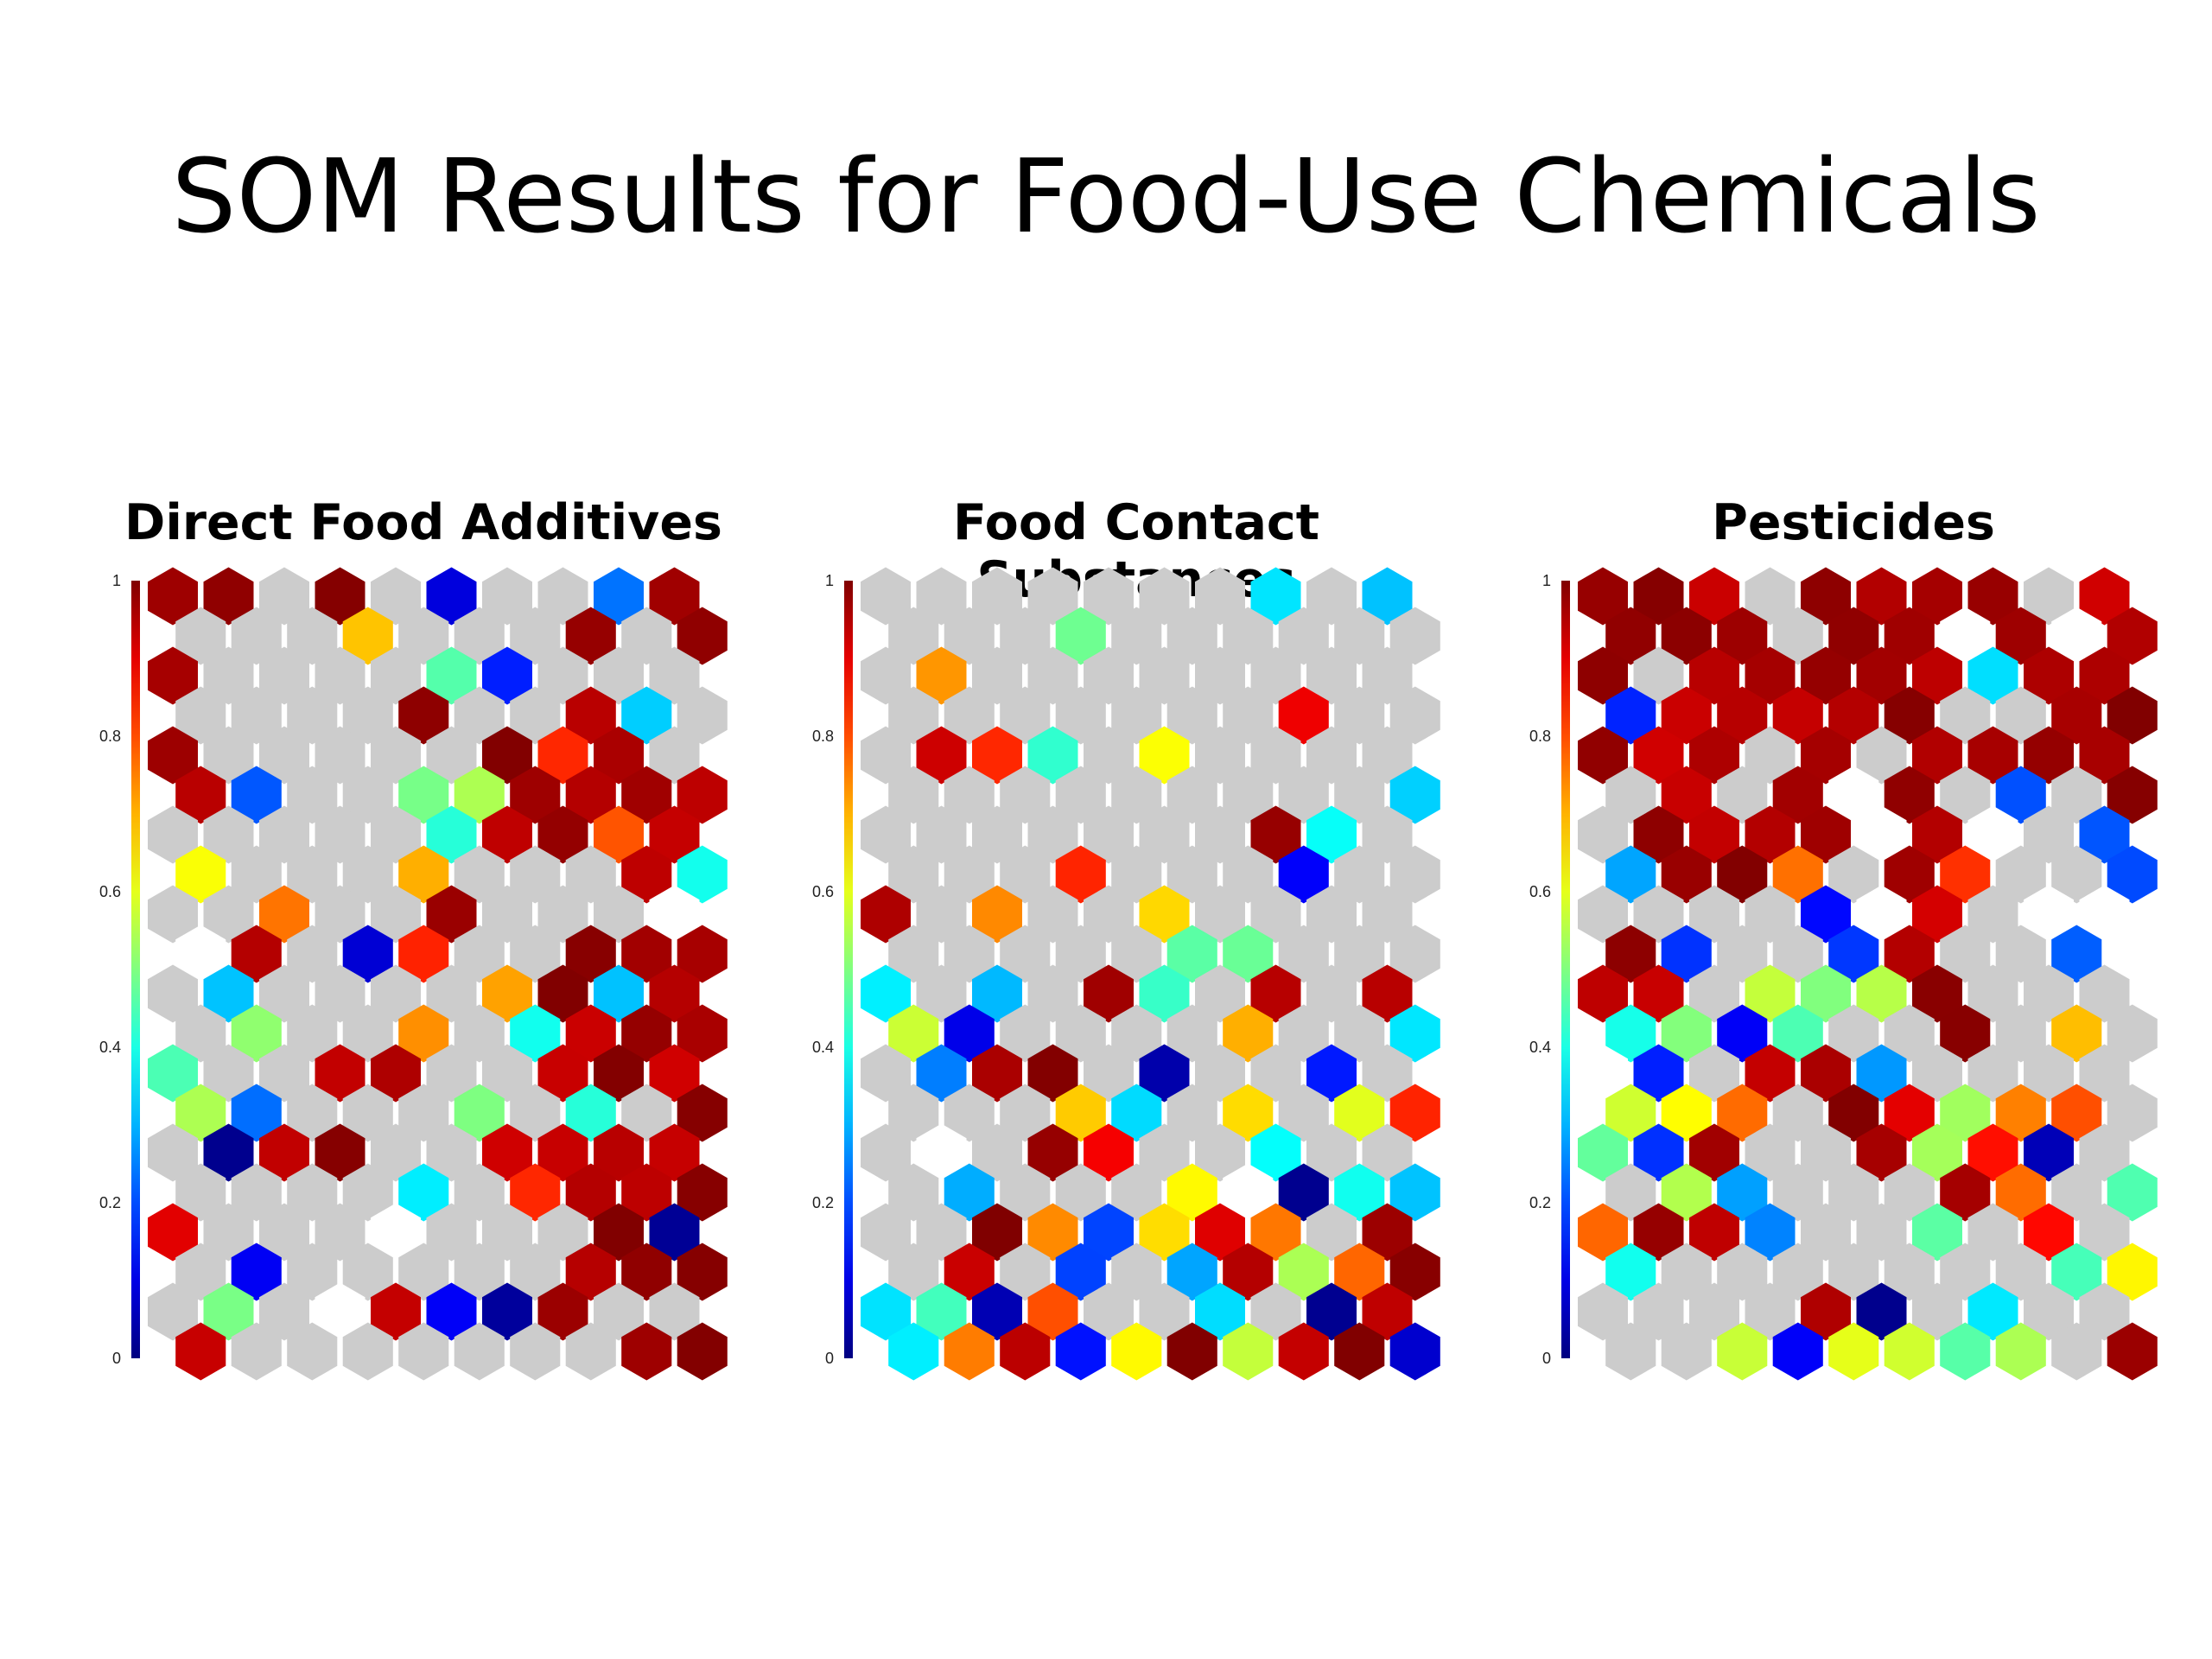 The height and width of the screenshot is (1659, 2212). I want to click on panel-title: Direct Food Additives, so click(423, 522).